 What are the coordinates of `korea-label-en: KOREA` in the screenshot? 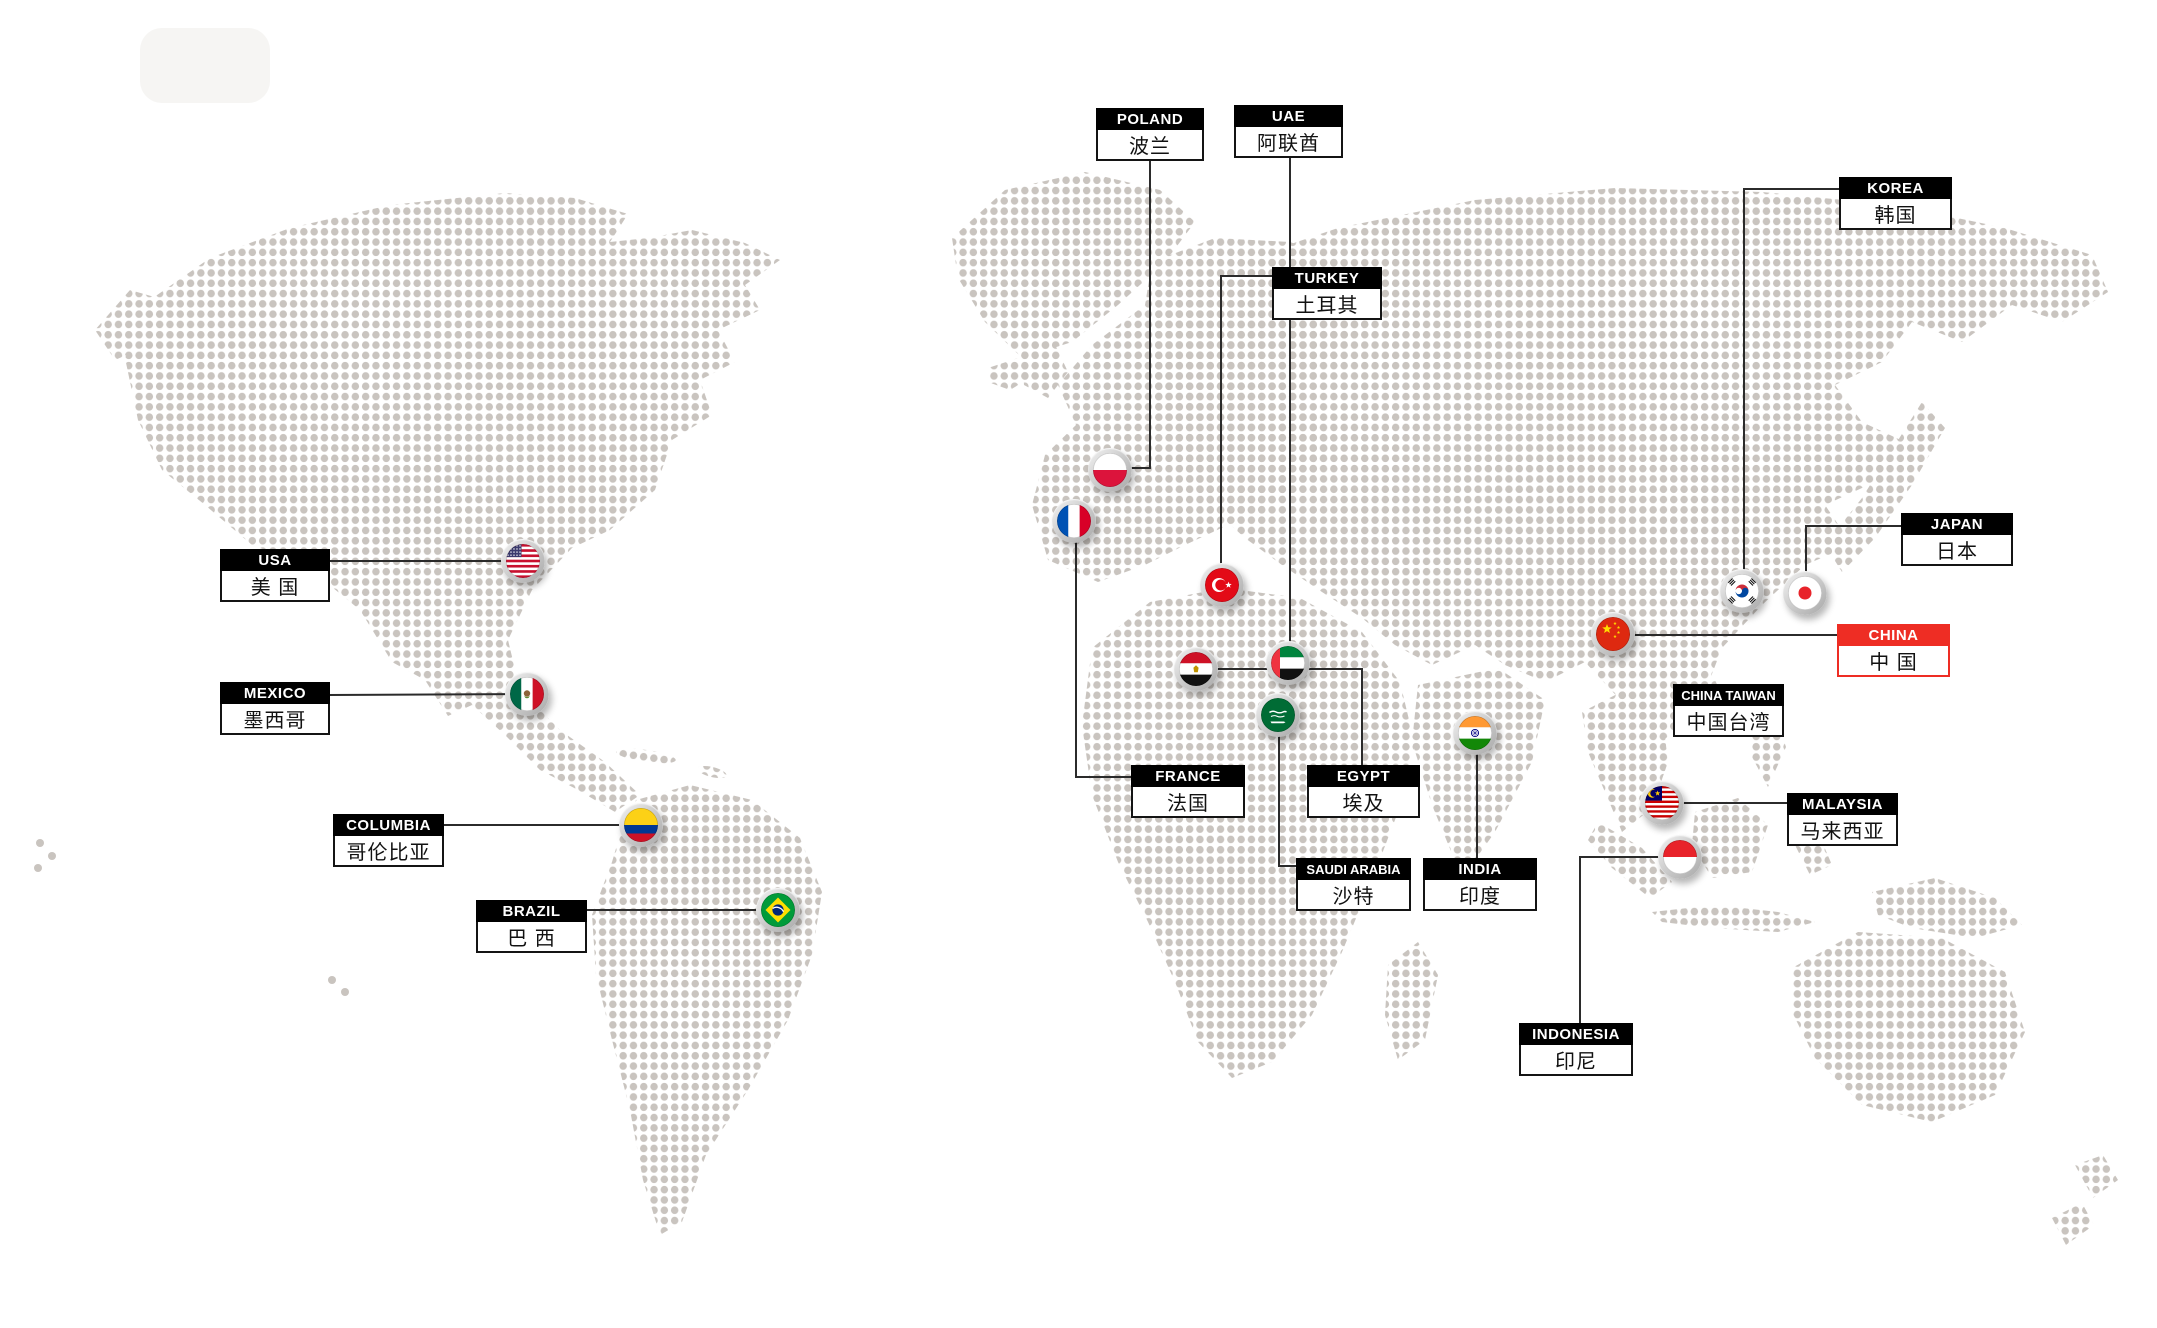 It's located at (1895, 188).